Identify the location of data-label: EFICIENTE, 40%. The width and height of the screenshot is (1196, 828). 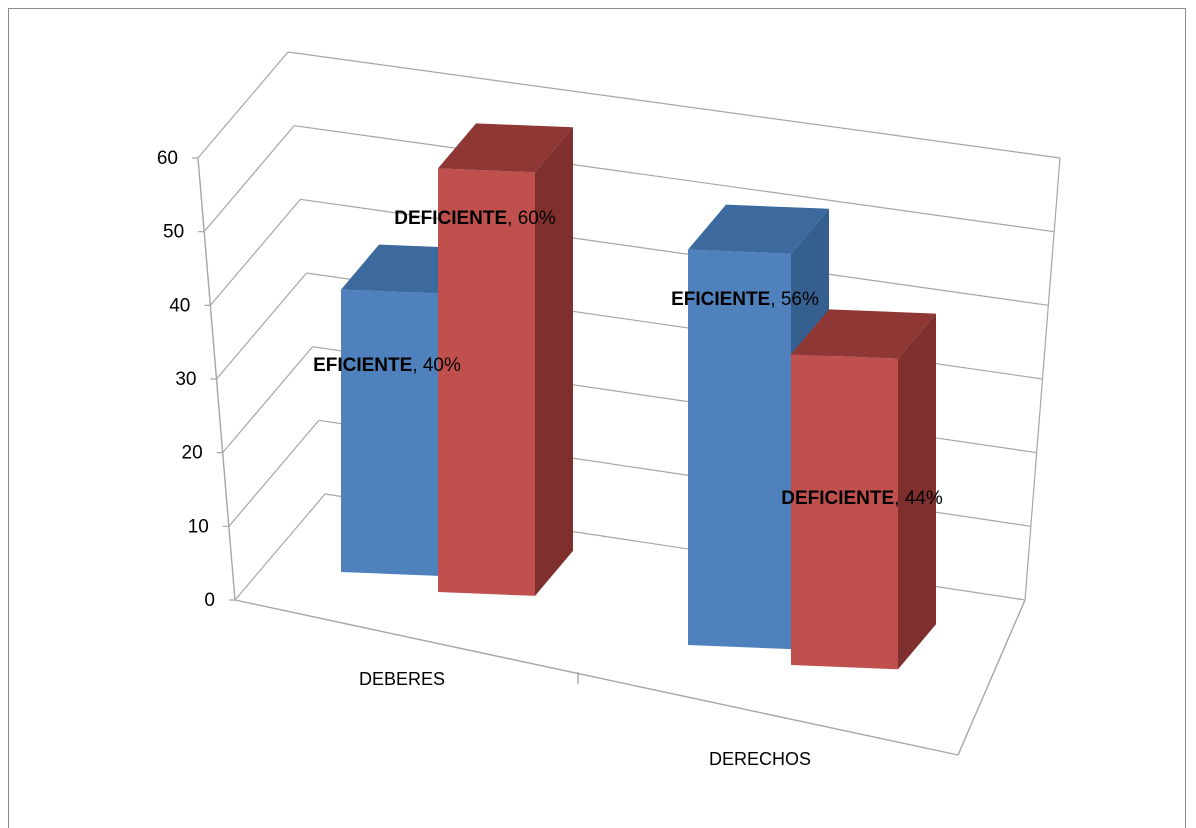
(387, 365).